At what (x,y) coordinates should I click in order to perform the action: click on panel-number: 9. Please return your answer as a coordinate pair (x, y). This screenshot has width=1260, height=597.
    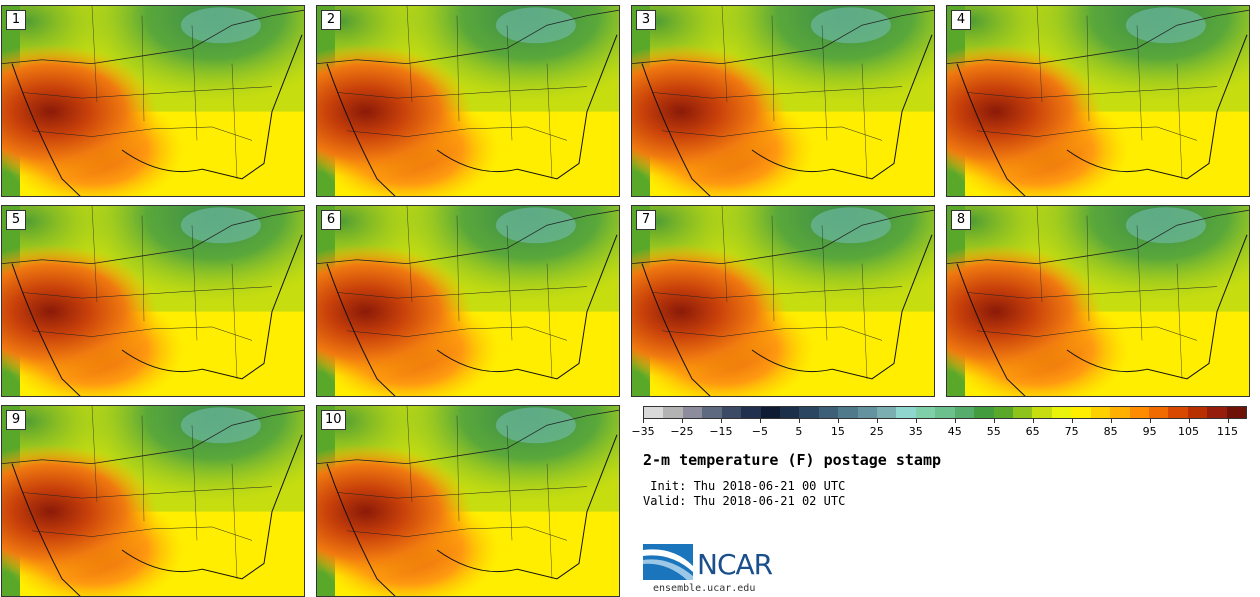
    Looking at the image, I should click on (16, 420).